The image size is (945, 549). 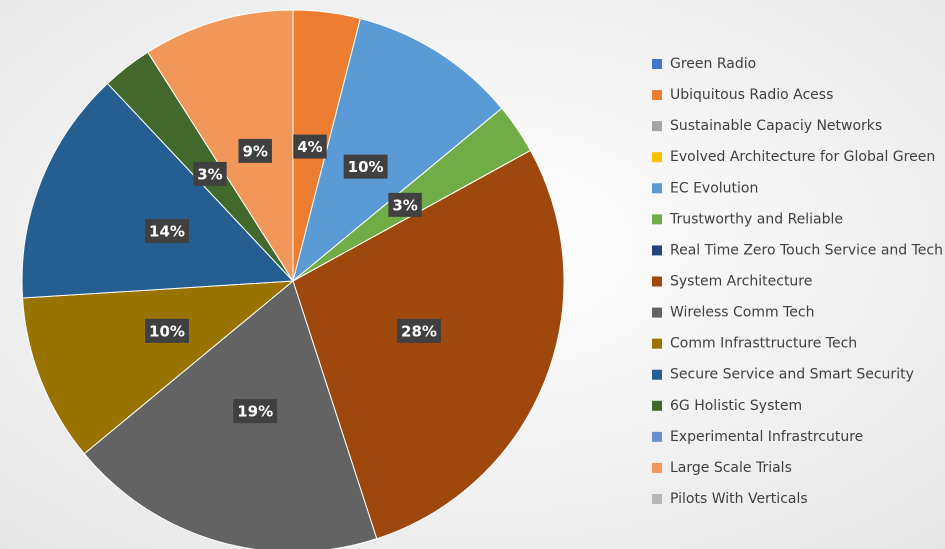 I want to click on data-label: 4%, so click(x=309, y=147).